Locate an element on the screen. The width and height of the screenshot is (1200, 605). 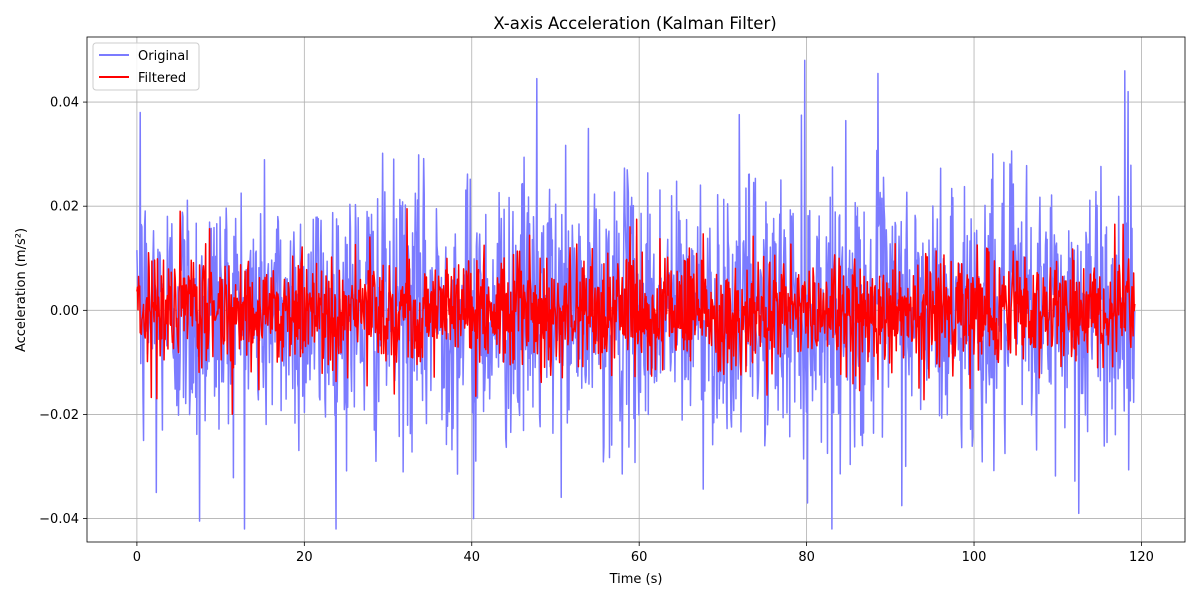
y-tick-label: −0.04 is located at coordinates (59, 519).